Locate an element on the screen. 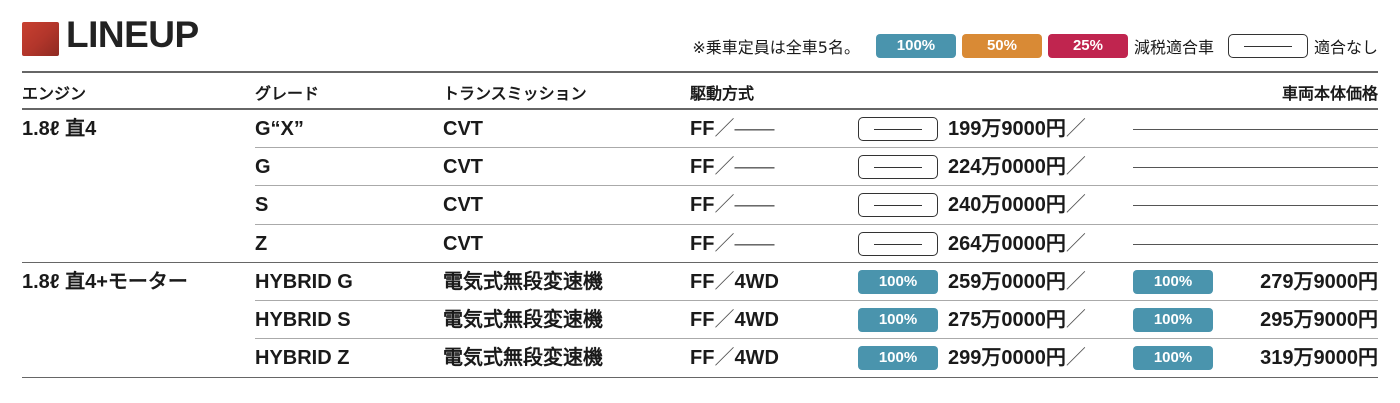 The width and height of the screenshot is (1400, 403). price-ff: 275万0000円／ is located at coordinates (1017, 320).